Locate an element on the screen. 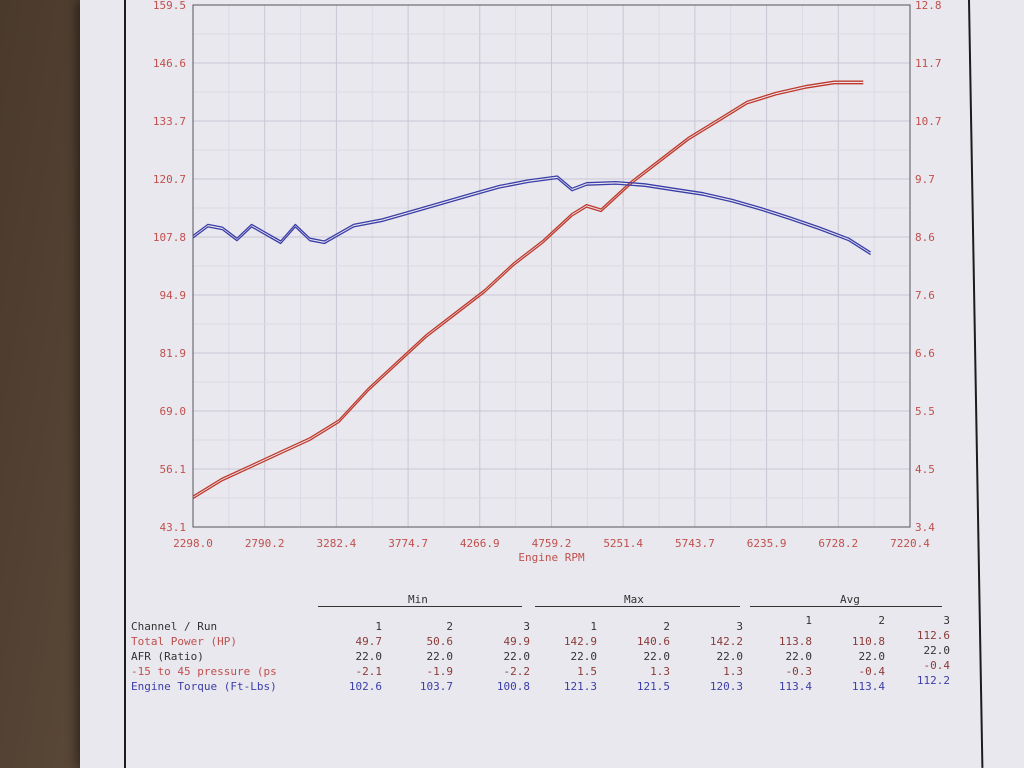 This screenshot has height=768, width=1024. x-tick-label: 3282.4 is located at coordinates (337, 543).